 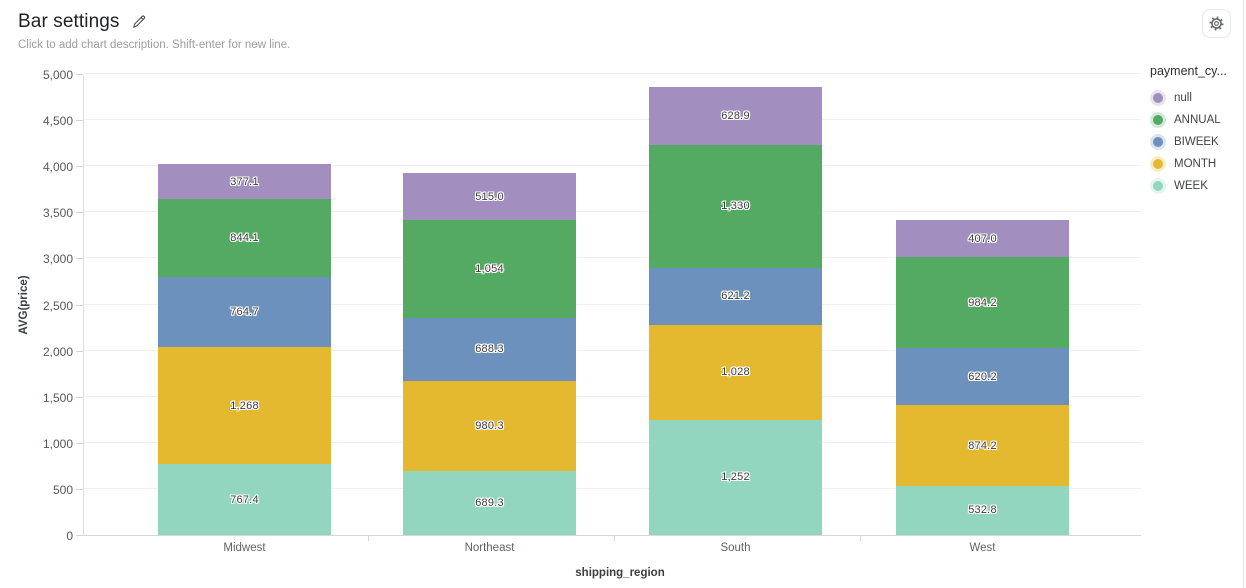 What do you see at coordinates (57, 305) in the screenshot?
I see `y-tick-label: 2,500` at bounding box center [57, 305].